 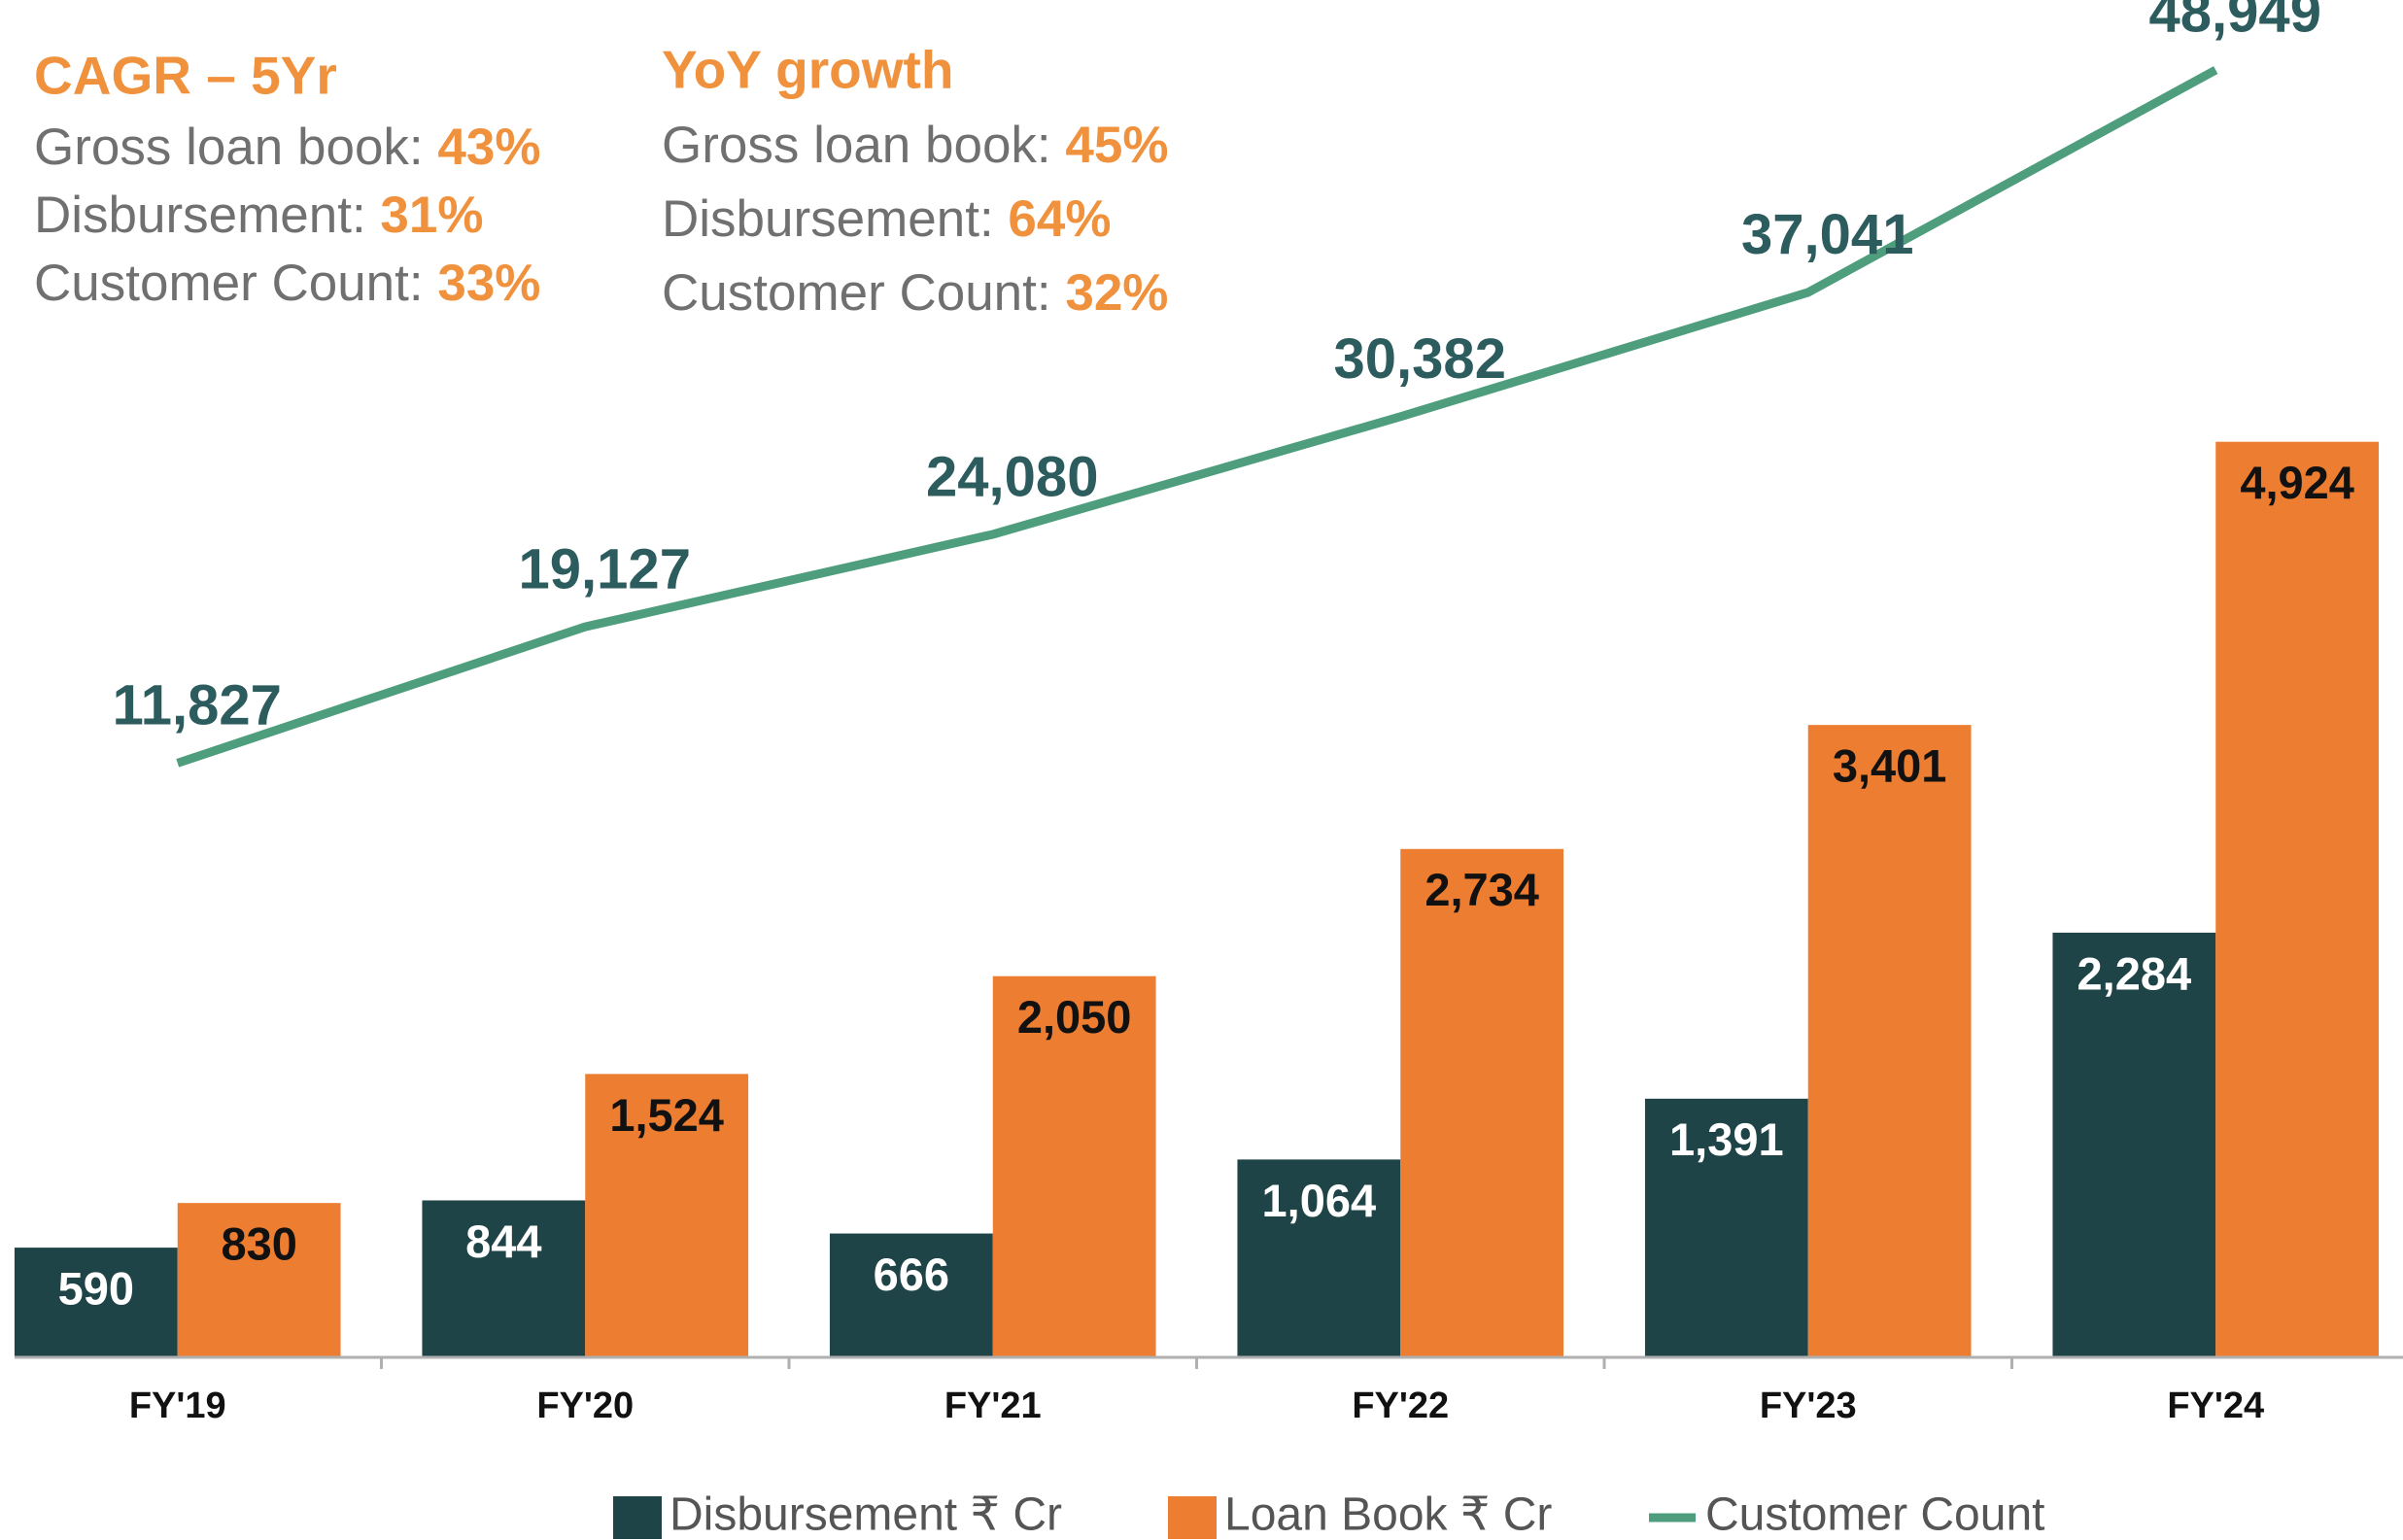 I want to click on annotation-value: 33%, so click(x=488, y=283).